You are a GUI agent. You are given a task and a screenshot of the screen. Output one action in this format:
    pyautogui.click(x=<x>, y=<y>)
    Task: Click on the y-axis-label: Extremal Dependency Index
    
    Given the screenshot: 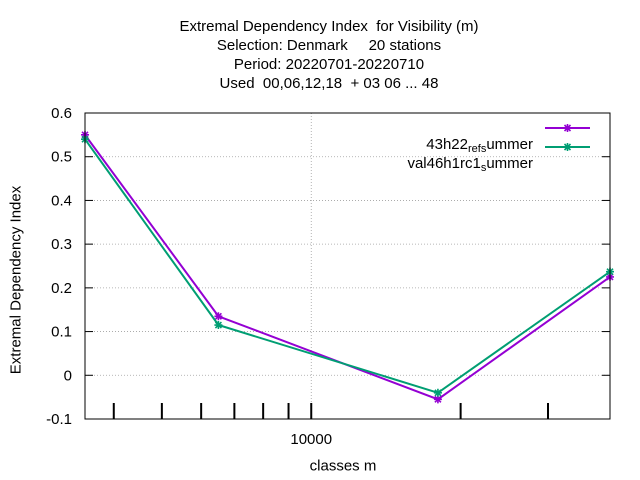 What is the action you would take?
    pyautogui.click(x=16, y=280)
    